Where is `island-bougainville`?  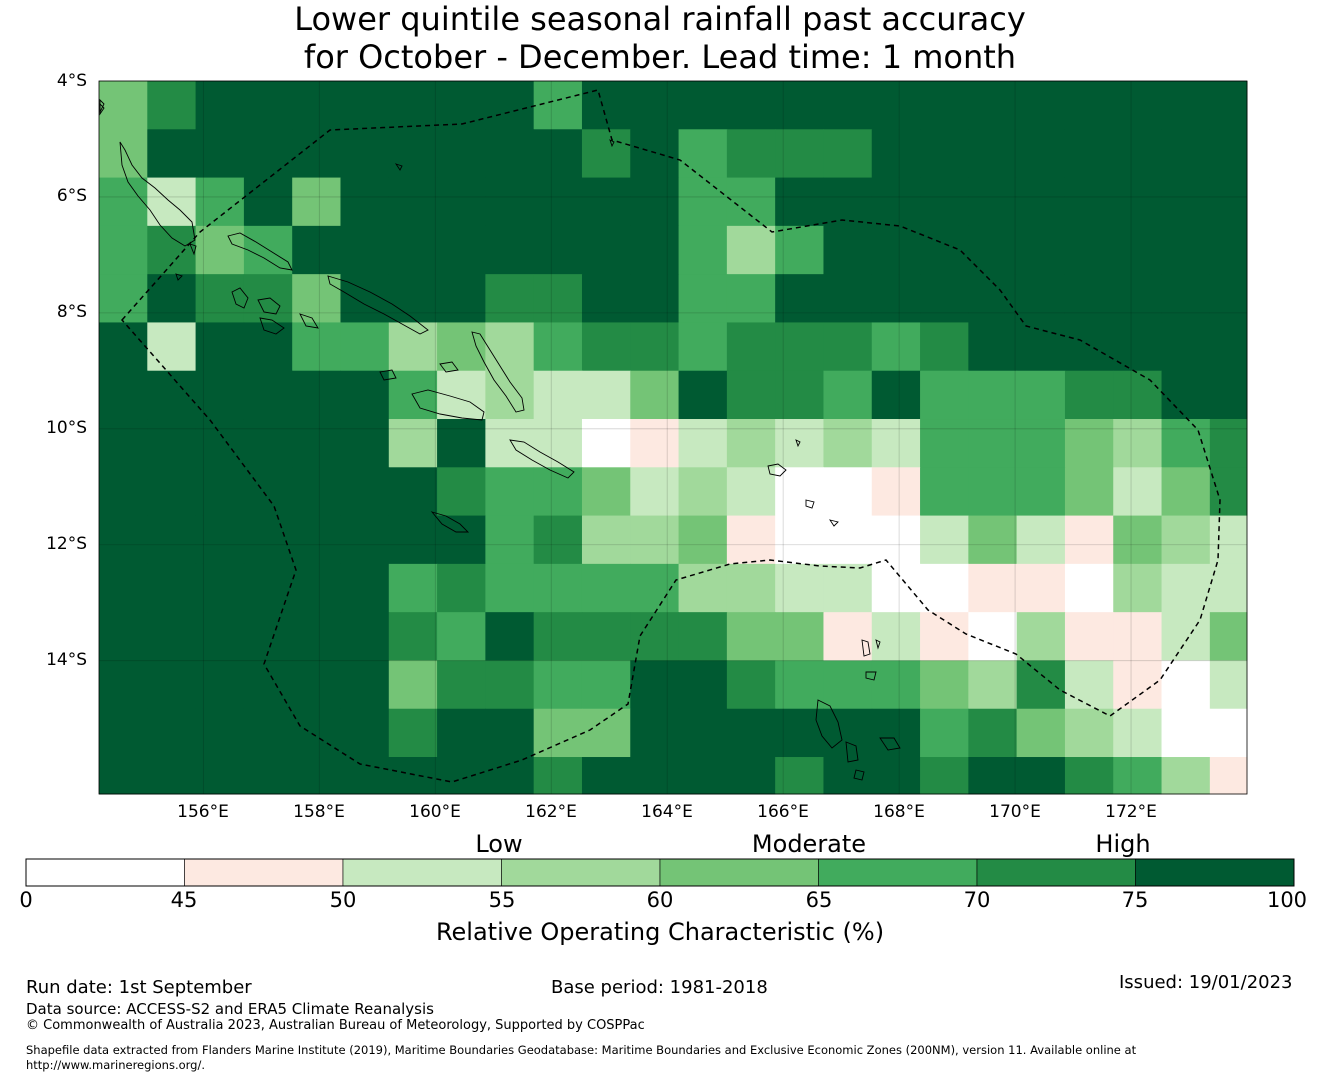 island-bougainville is located at coordinates (157, 194).